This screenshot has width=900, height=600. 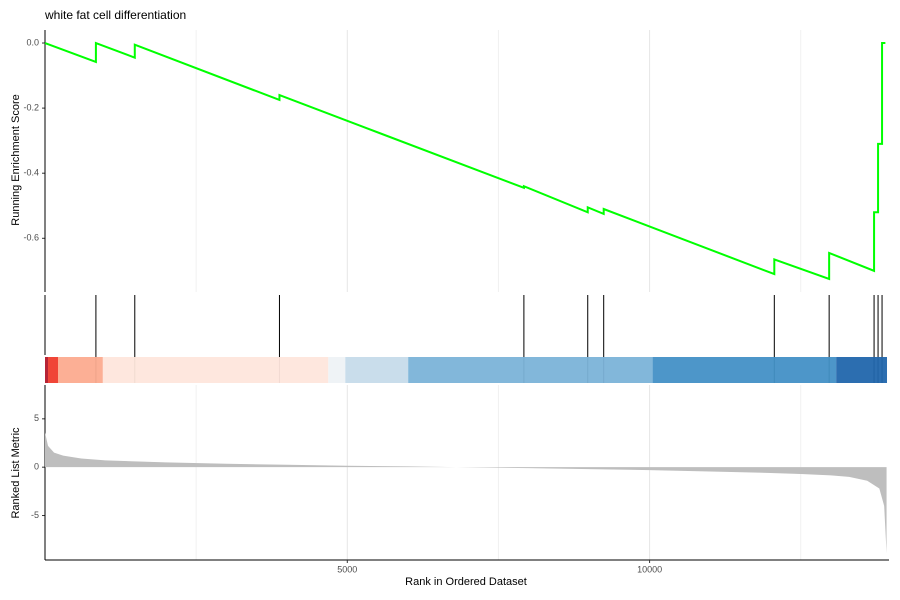 I want to click on y-tick-label: -0.6, so click(x=31, y=238).